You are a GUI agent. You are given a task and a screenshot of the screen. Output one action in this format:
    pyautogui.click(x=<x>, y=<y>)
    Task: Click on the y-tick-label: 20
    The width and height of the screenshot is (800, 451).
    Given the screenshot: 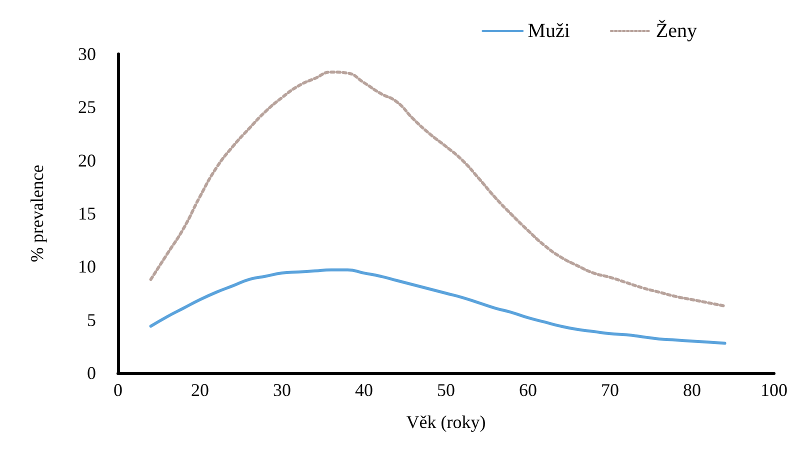 What is the action you would take?
    pyautogui.click(x=87, y=160)
    